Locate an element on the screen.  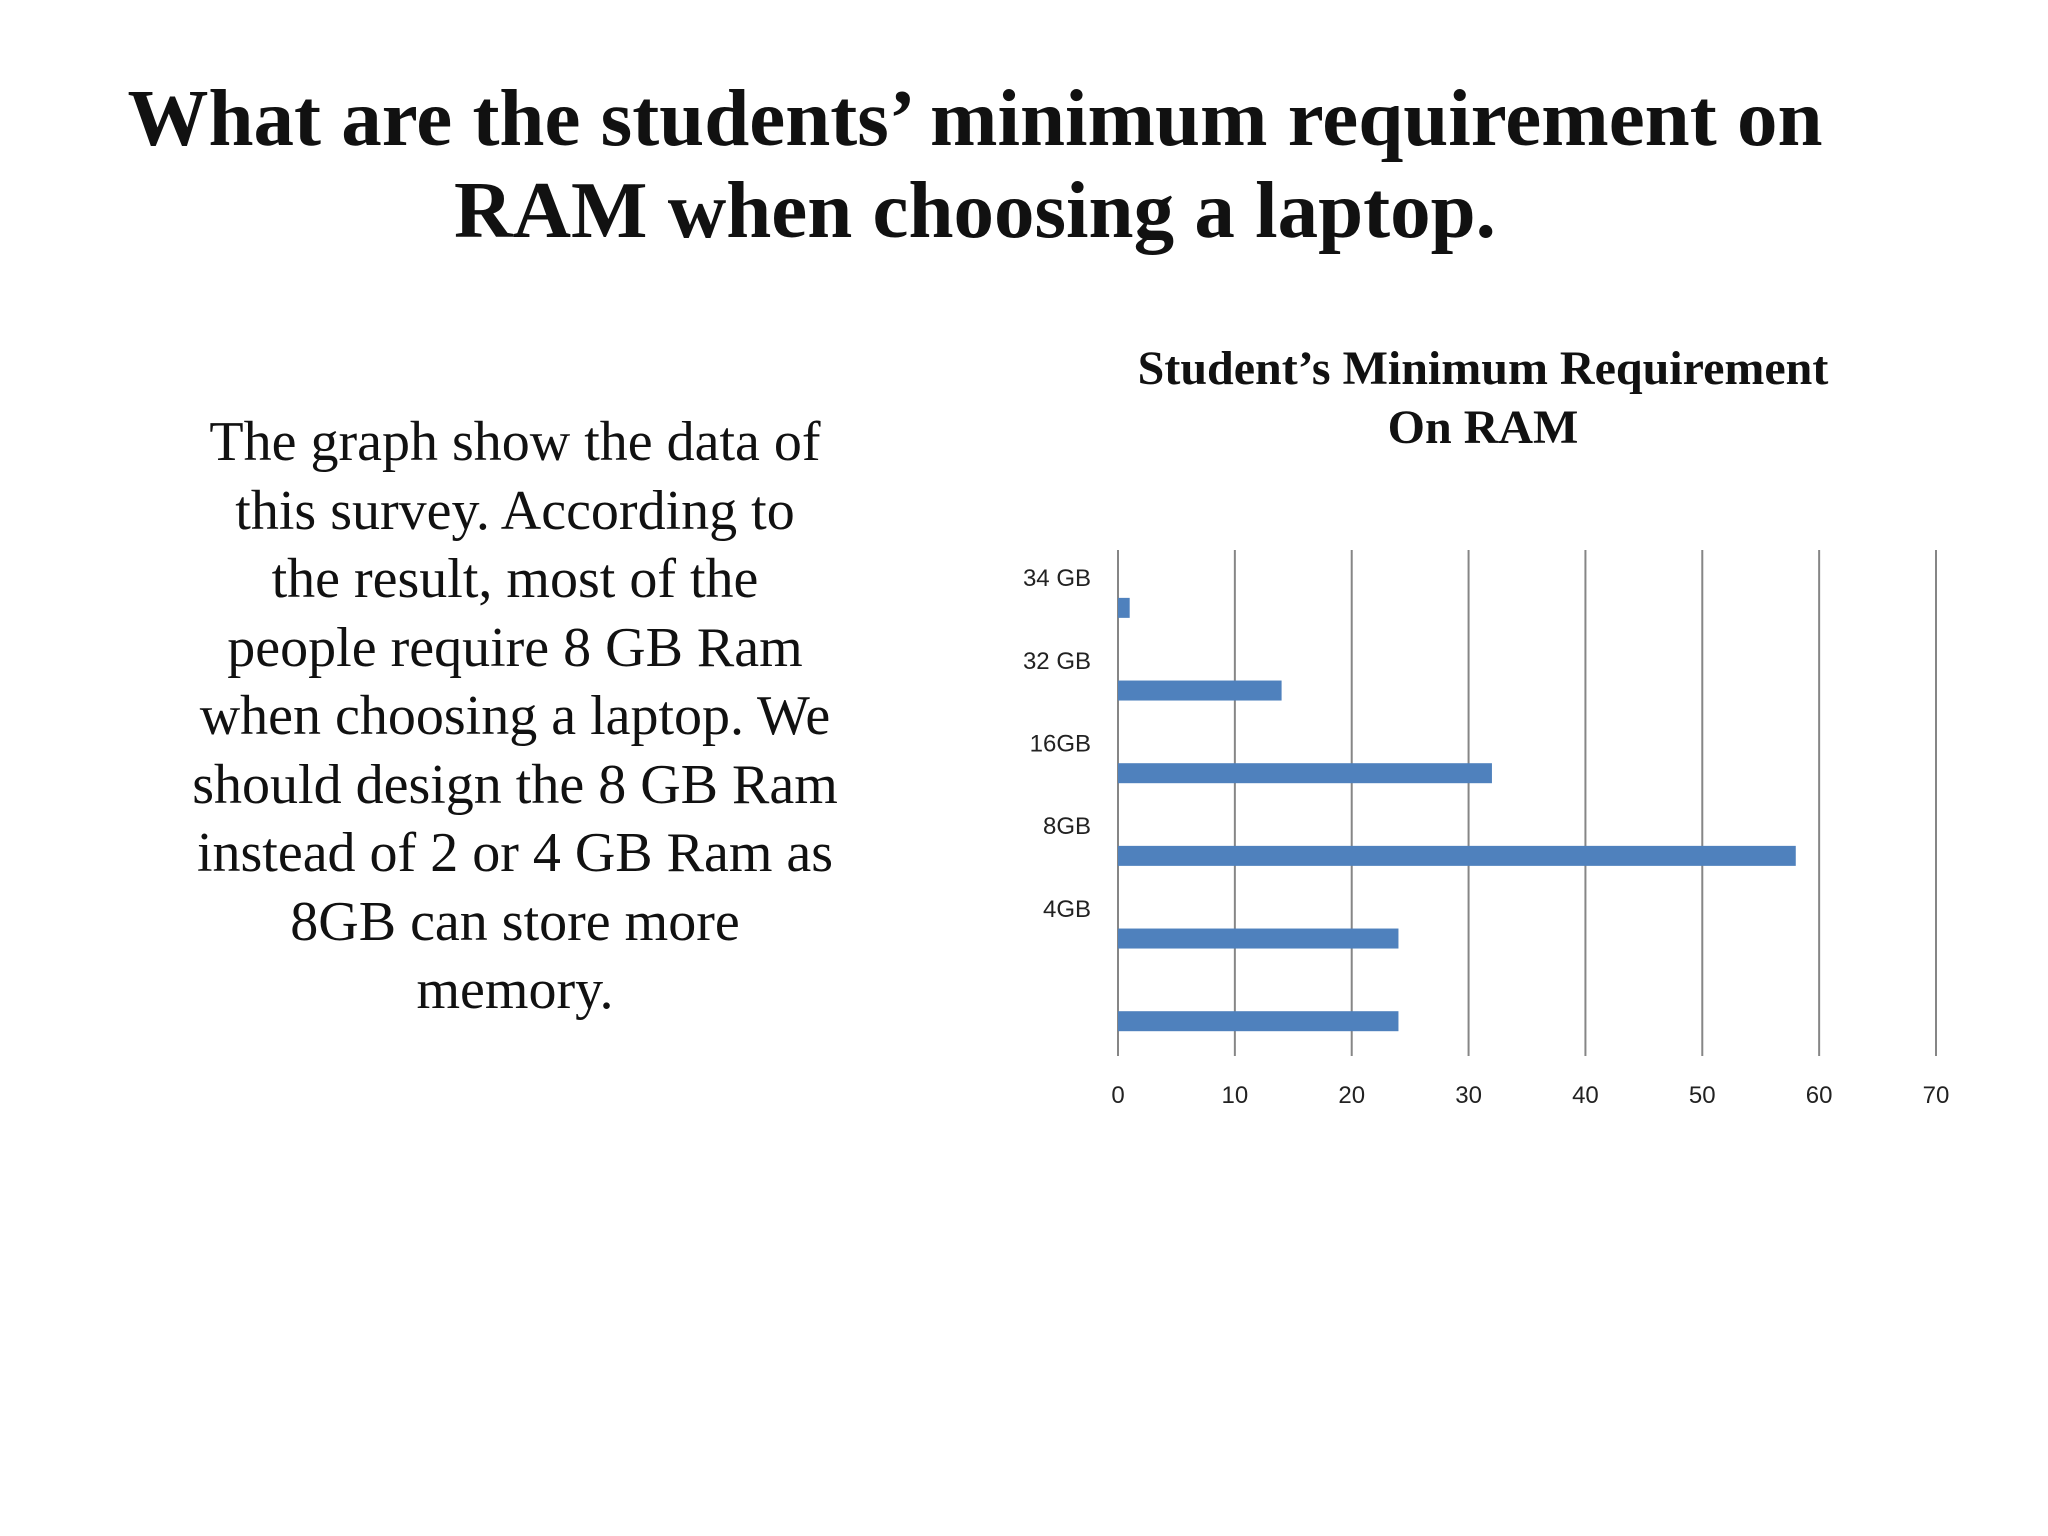
bar-16gb is located at coordinates (1305, 773).